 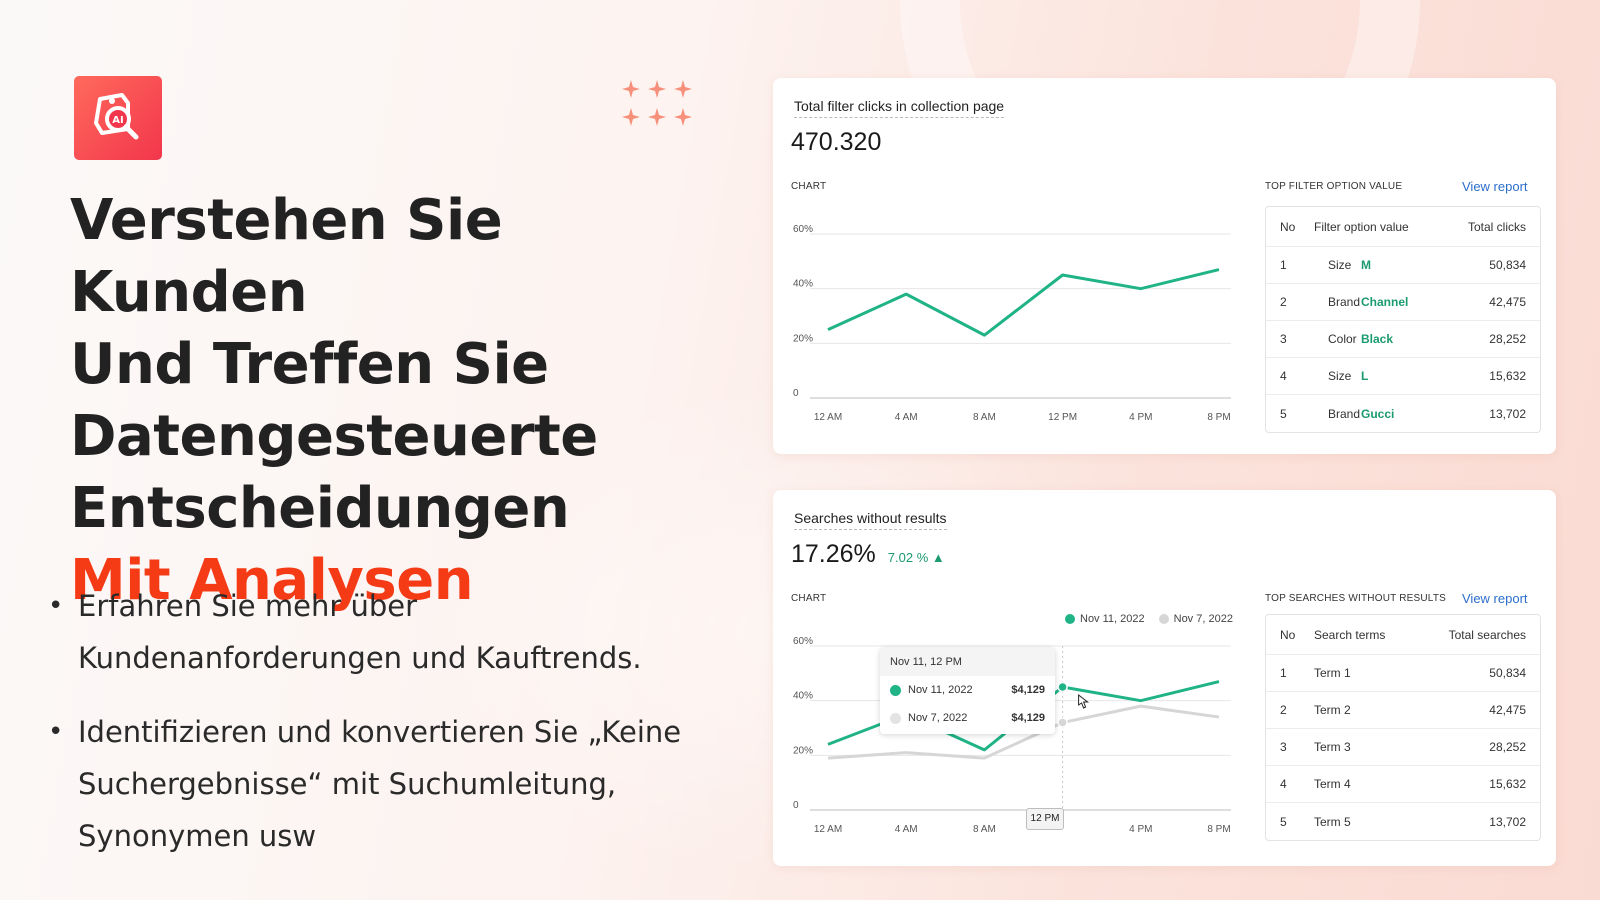 What do you see at coordinates (1028, 690) in the screenshot?
I see `tooltip-value: $4,129` at bounding box center [1028, 690].